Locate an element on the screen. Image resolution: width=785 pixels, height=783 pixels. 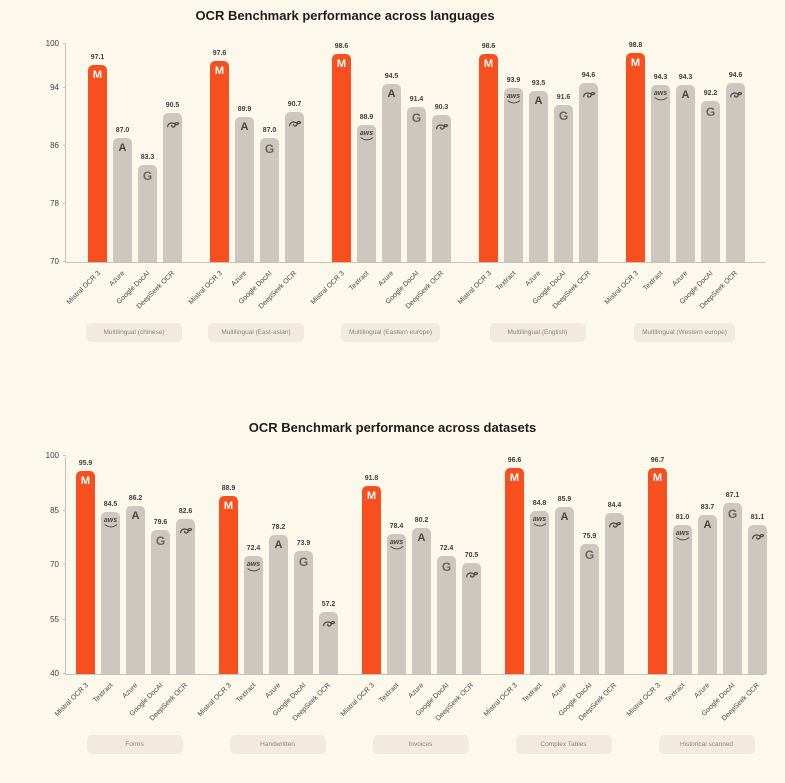
bar: 57.2 is located at coordinates (328, 637).